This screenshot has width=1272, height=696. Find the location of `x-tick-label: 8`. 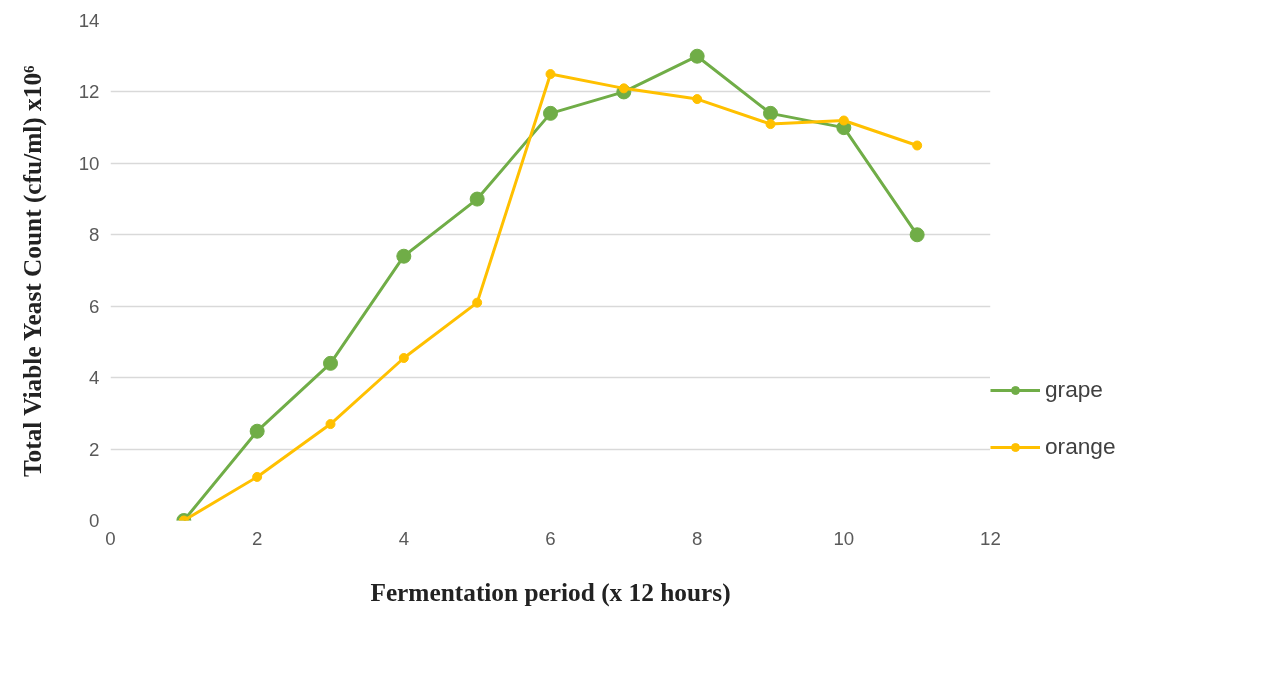

x-tick-label: 8 is located at coordinates (697, 538).